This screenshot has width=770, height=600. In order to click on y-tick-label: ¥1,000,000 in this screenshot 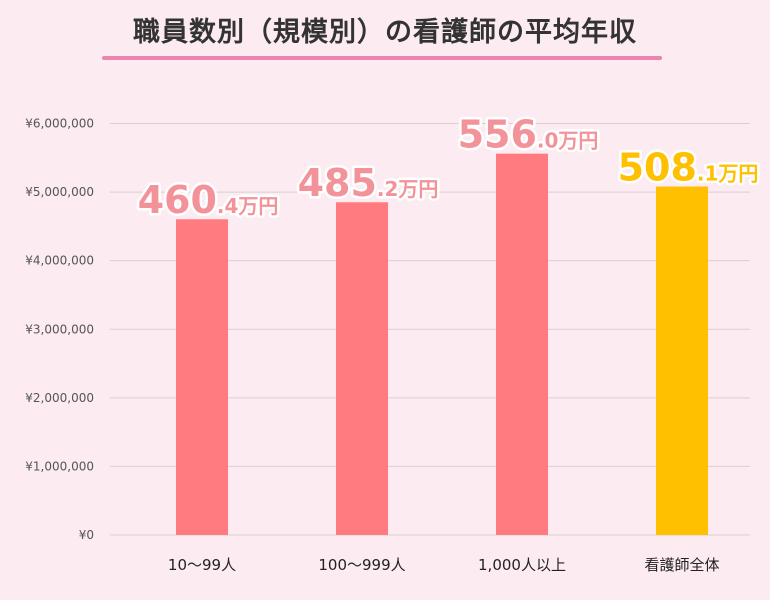, I will do `click(59, 466)`.